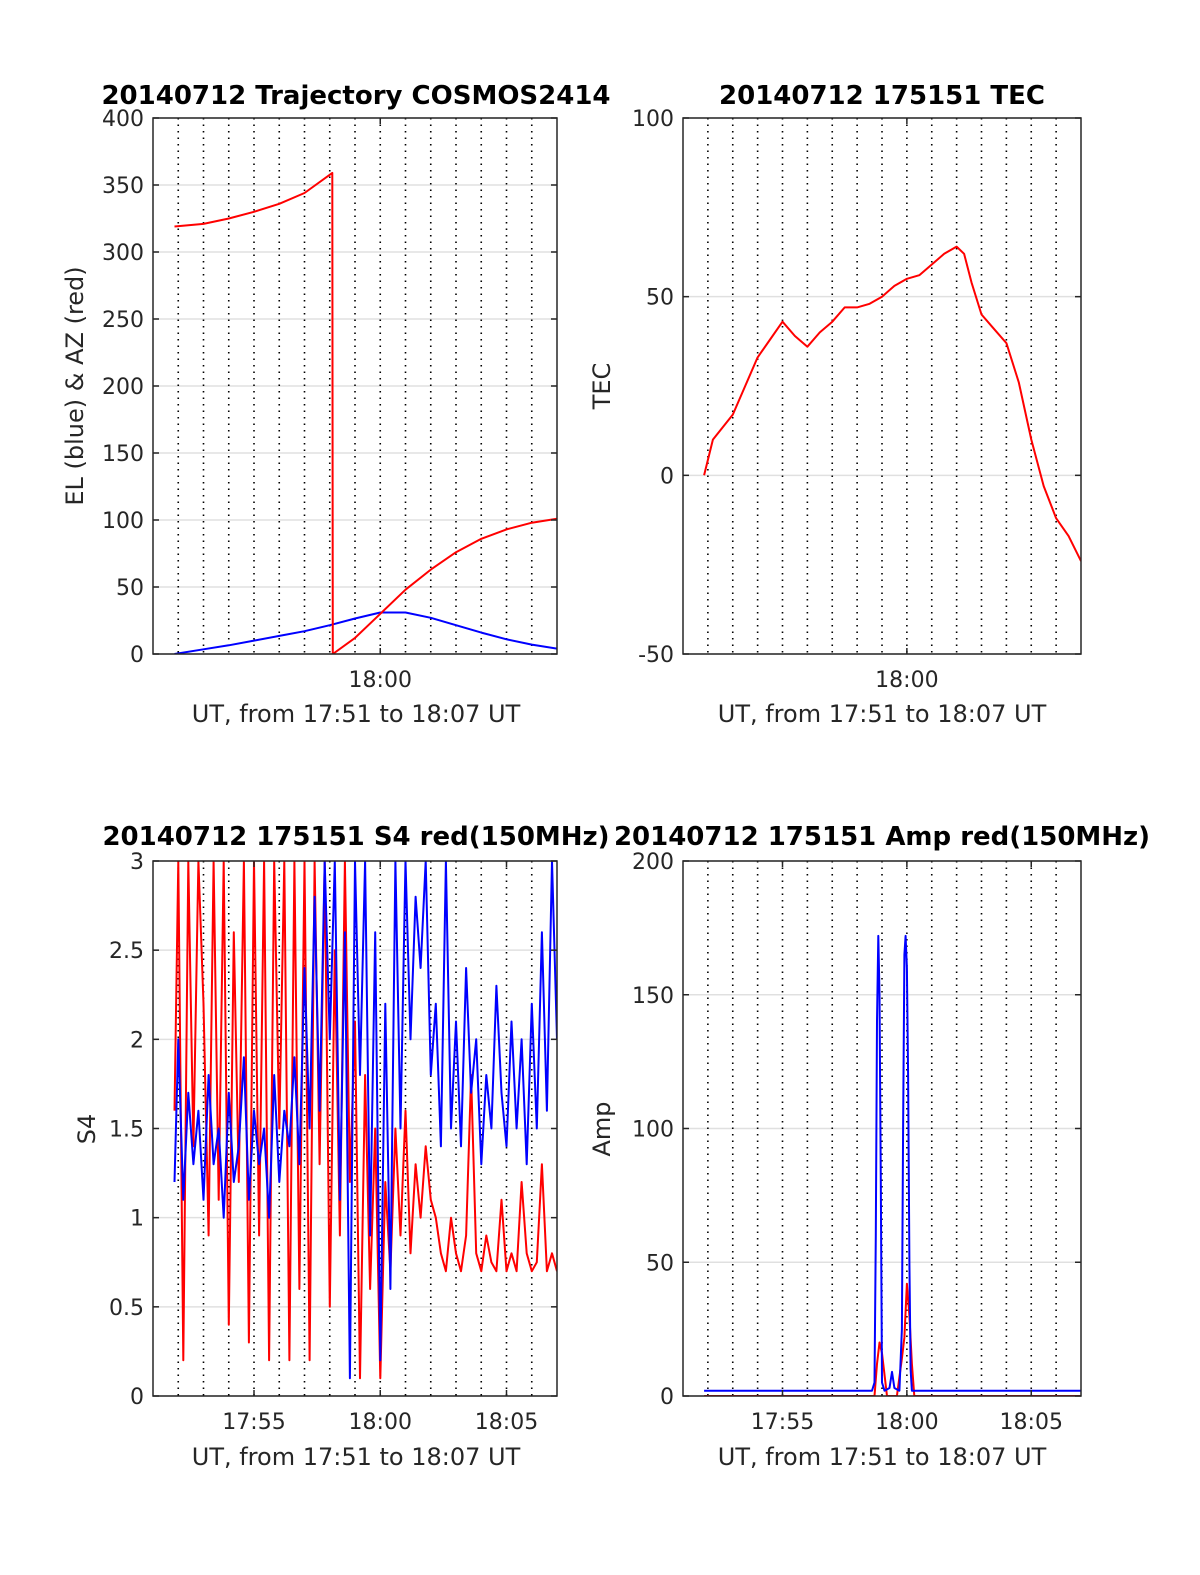 The width and height of the screenshot is (1200, 1575). Describe the element at coordinates (656, 655) in the screenshot. I see `tec-ytick-label-0: -50` at that location.